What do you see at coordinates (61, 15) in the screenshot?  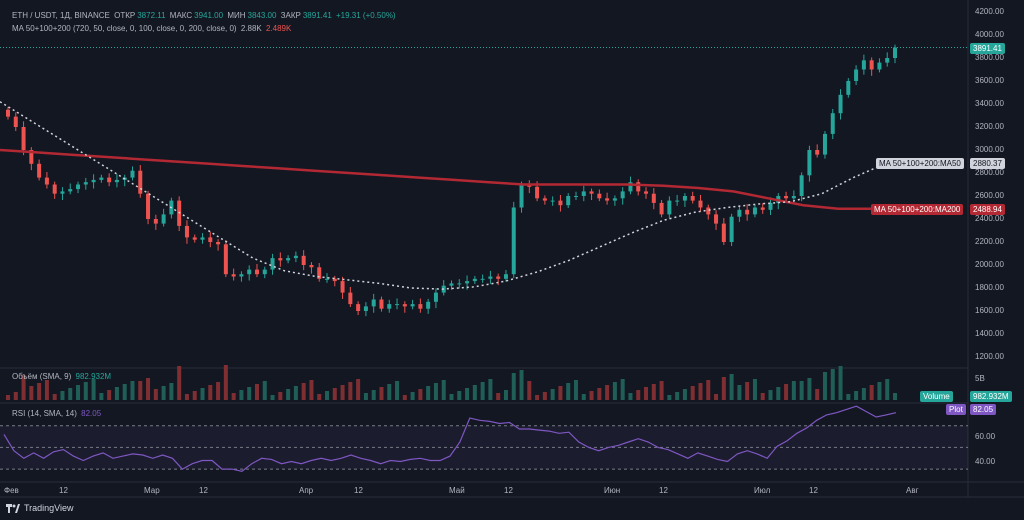 I see `symbol-name: ETH / USDT, 1Д, BINANCE` at bounding box center [61, 15].